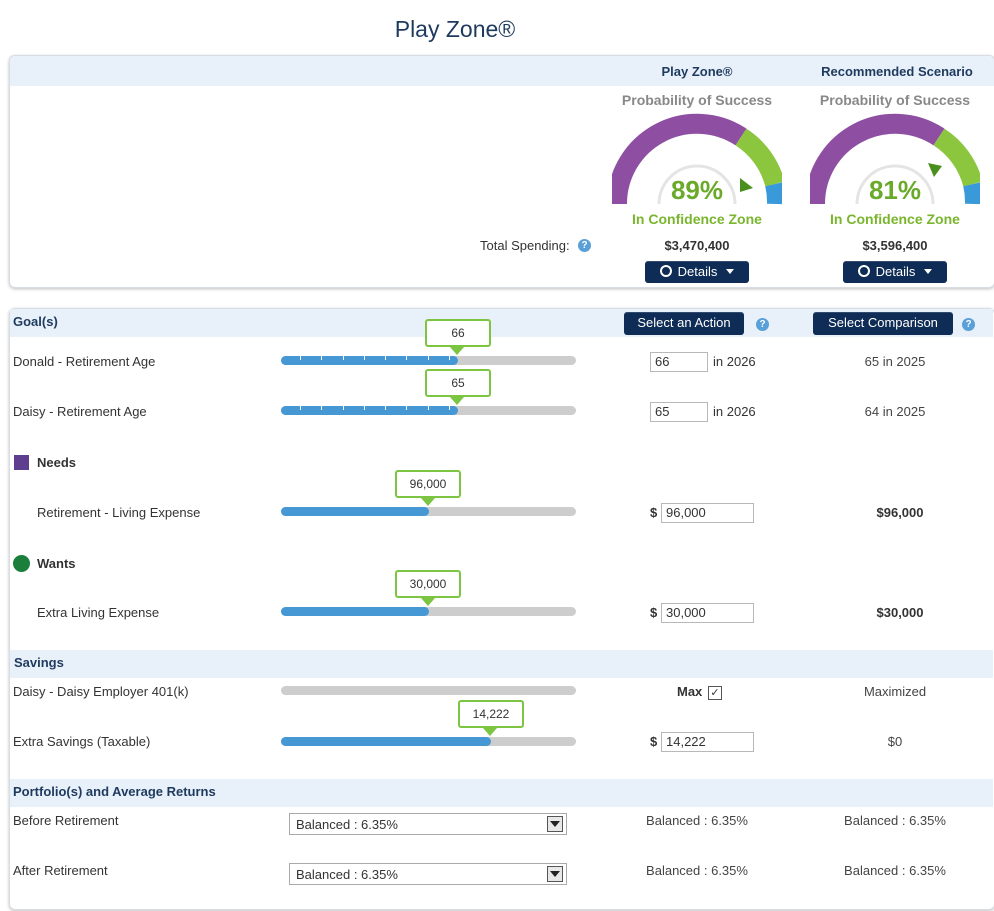  I want to click on portfolio-select-after: Balanced : 6.35%, so click(428, 874).